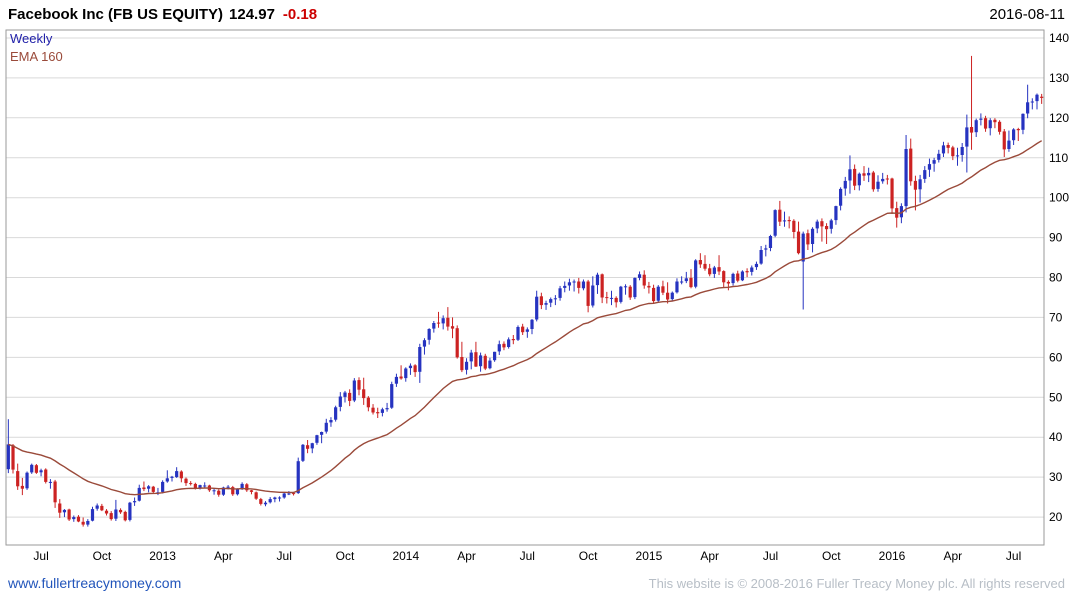 The width and height of the screenshot is (1075, 600). Describe the element at coordinates (405, 556) in the screenshot. I see `svg-text: 2014` at that location.